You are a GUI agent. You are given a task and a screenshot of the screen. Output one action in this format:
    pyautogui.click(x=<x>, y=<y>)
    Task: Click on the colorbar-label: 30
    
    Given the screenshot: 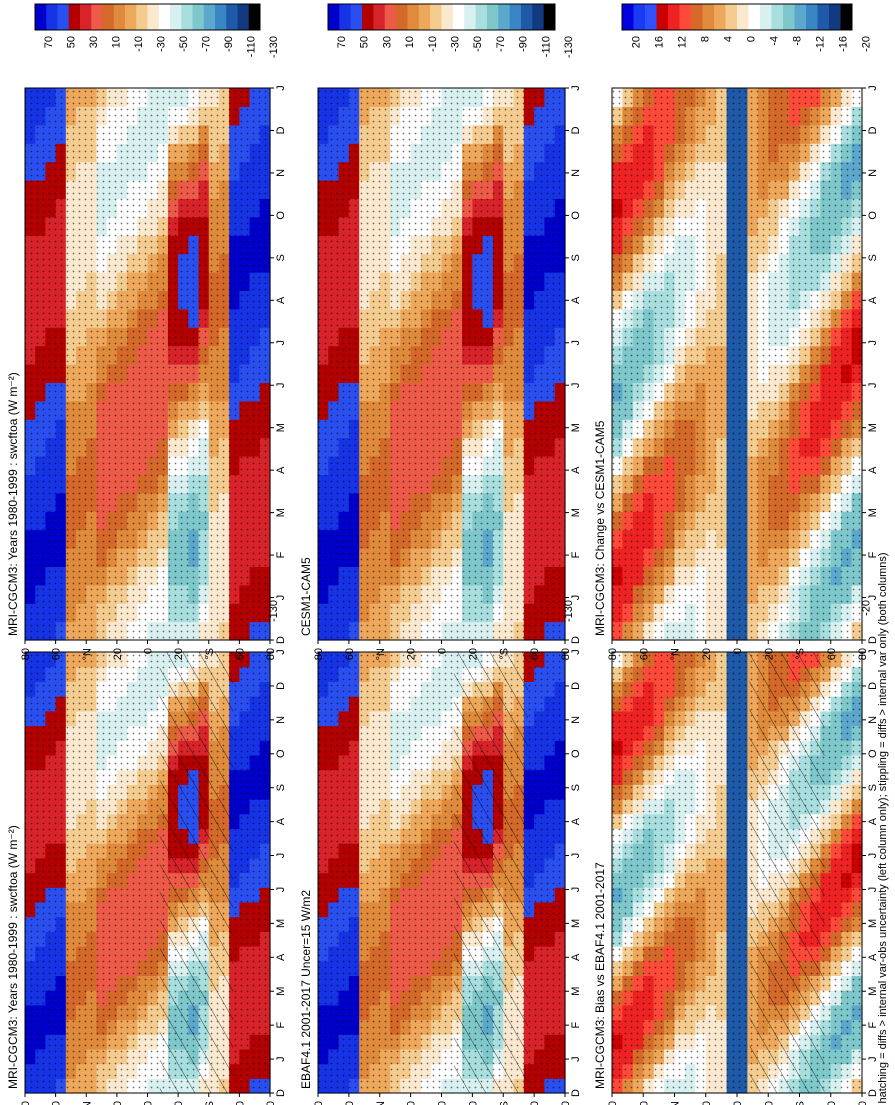 What is the action you would take?
    pyautogui.click(x=94, y=42)
    